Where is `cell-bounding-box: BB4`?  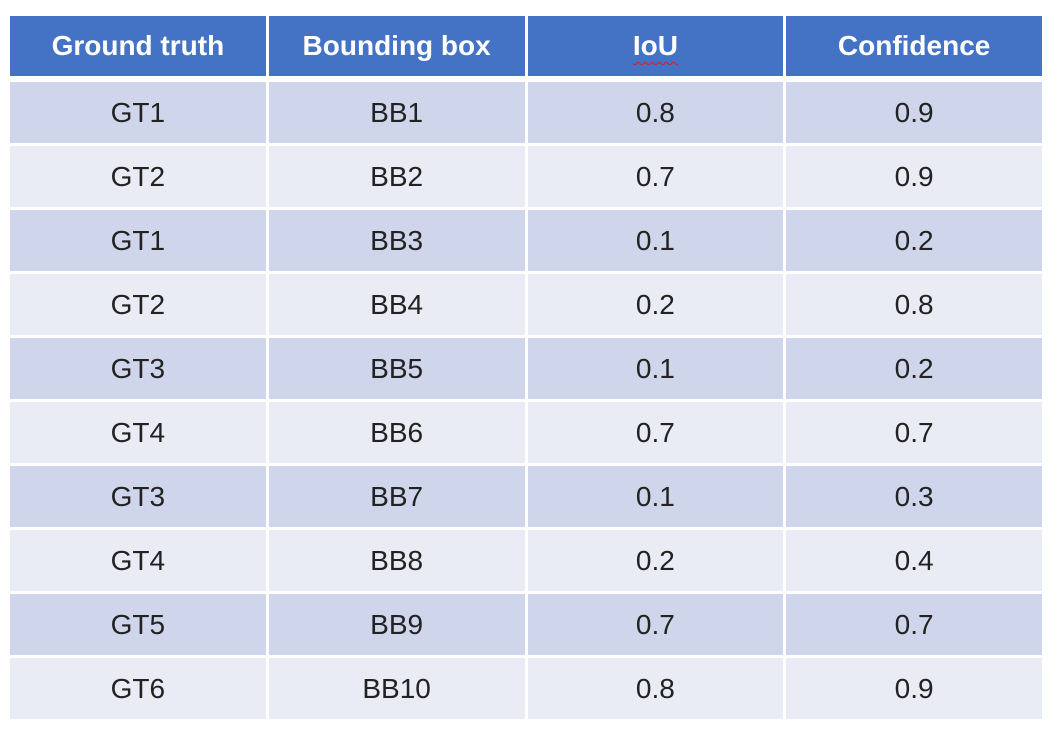 cell-bounding-box: BB4 is located at coordinates (396, 304).